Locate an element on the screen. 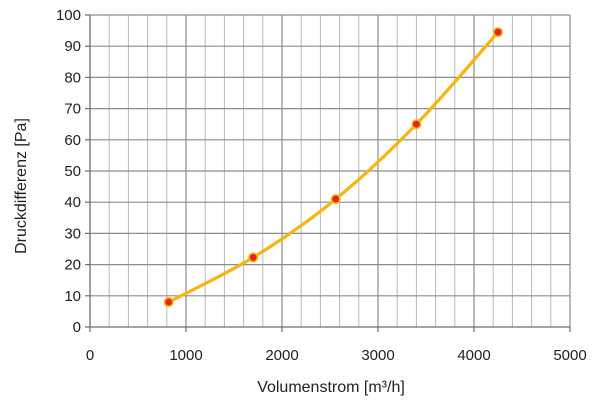 The image size is (600, 400). y-tick-label: 90 is located at coordinates (72, 46).